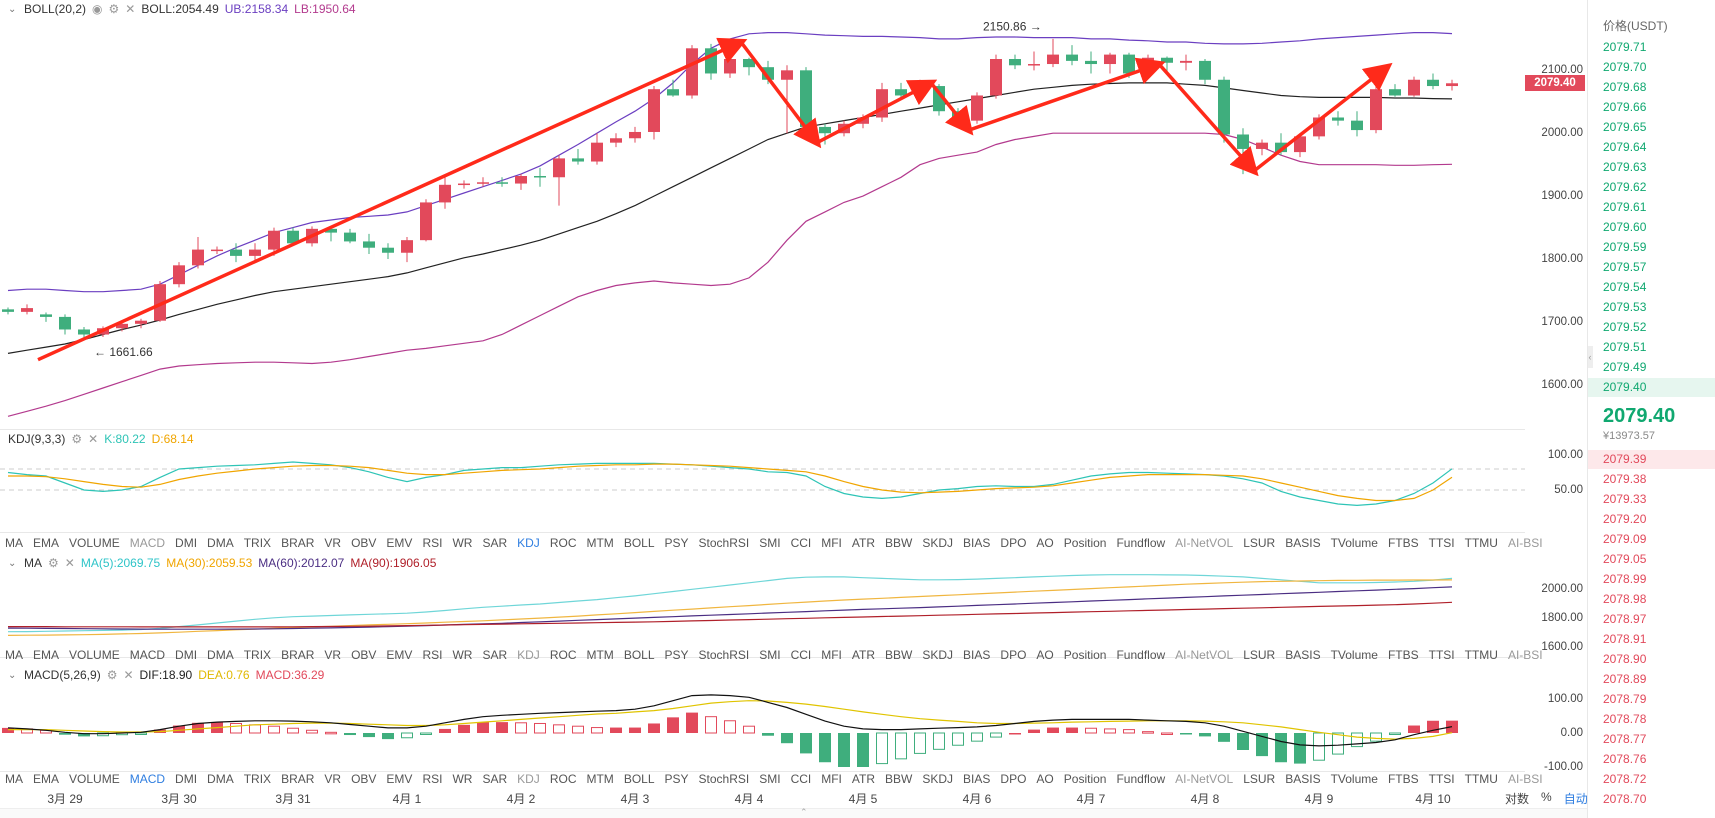 Image resolution: width=1715 pixels, height=818 pixels. What do you see at coordinates (1625, 739) in the screenshot?
I see `bid-price-row: 2078.77` at bounding box center [1625, 739].